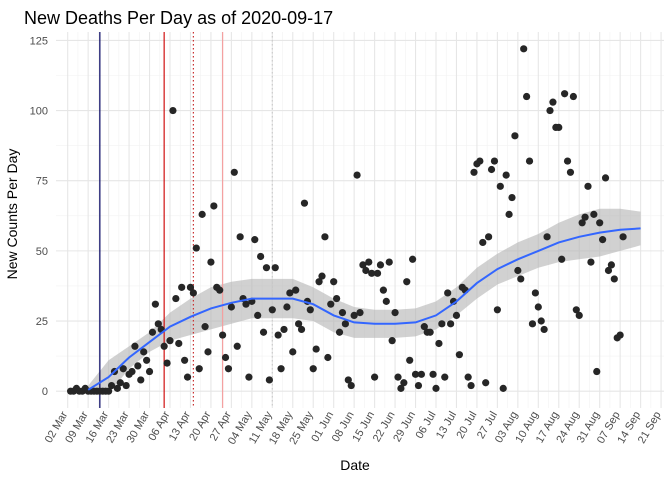  Describe the element at coordinates (178, 18) in the screenshot. I see `chart-title: New Deaths Per Day as of 2020-09-17` at that location.